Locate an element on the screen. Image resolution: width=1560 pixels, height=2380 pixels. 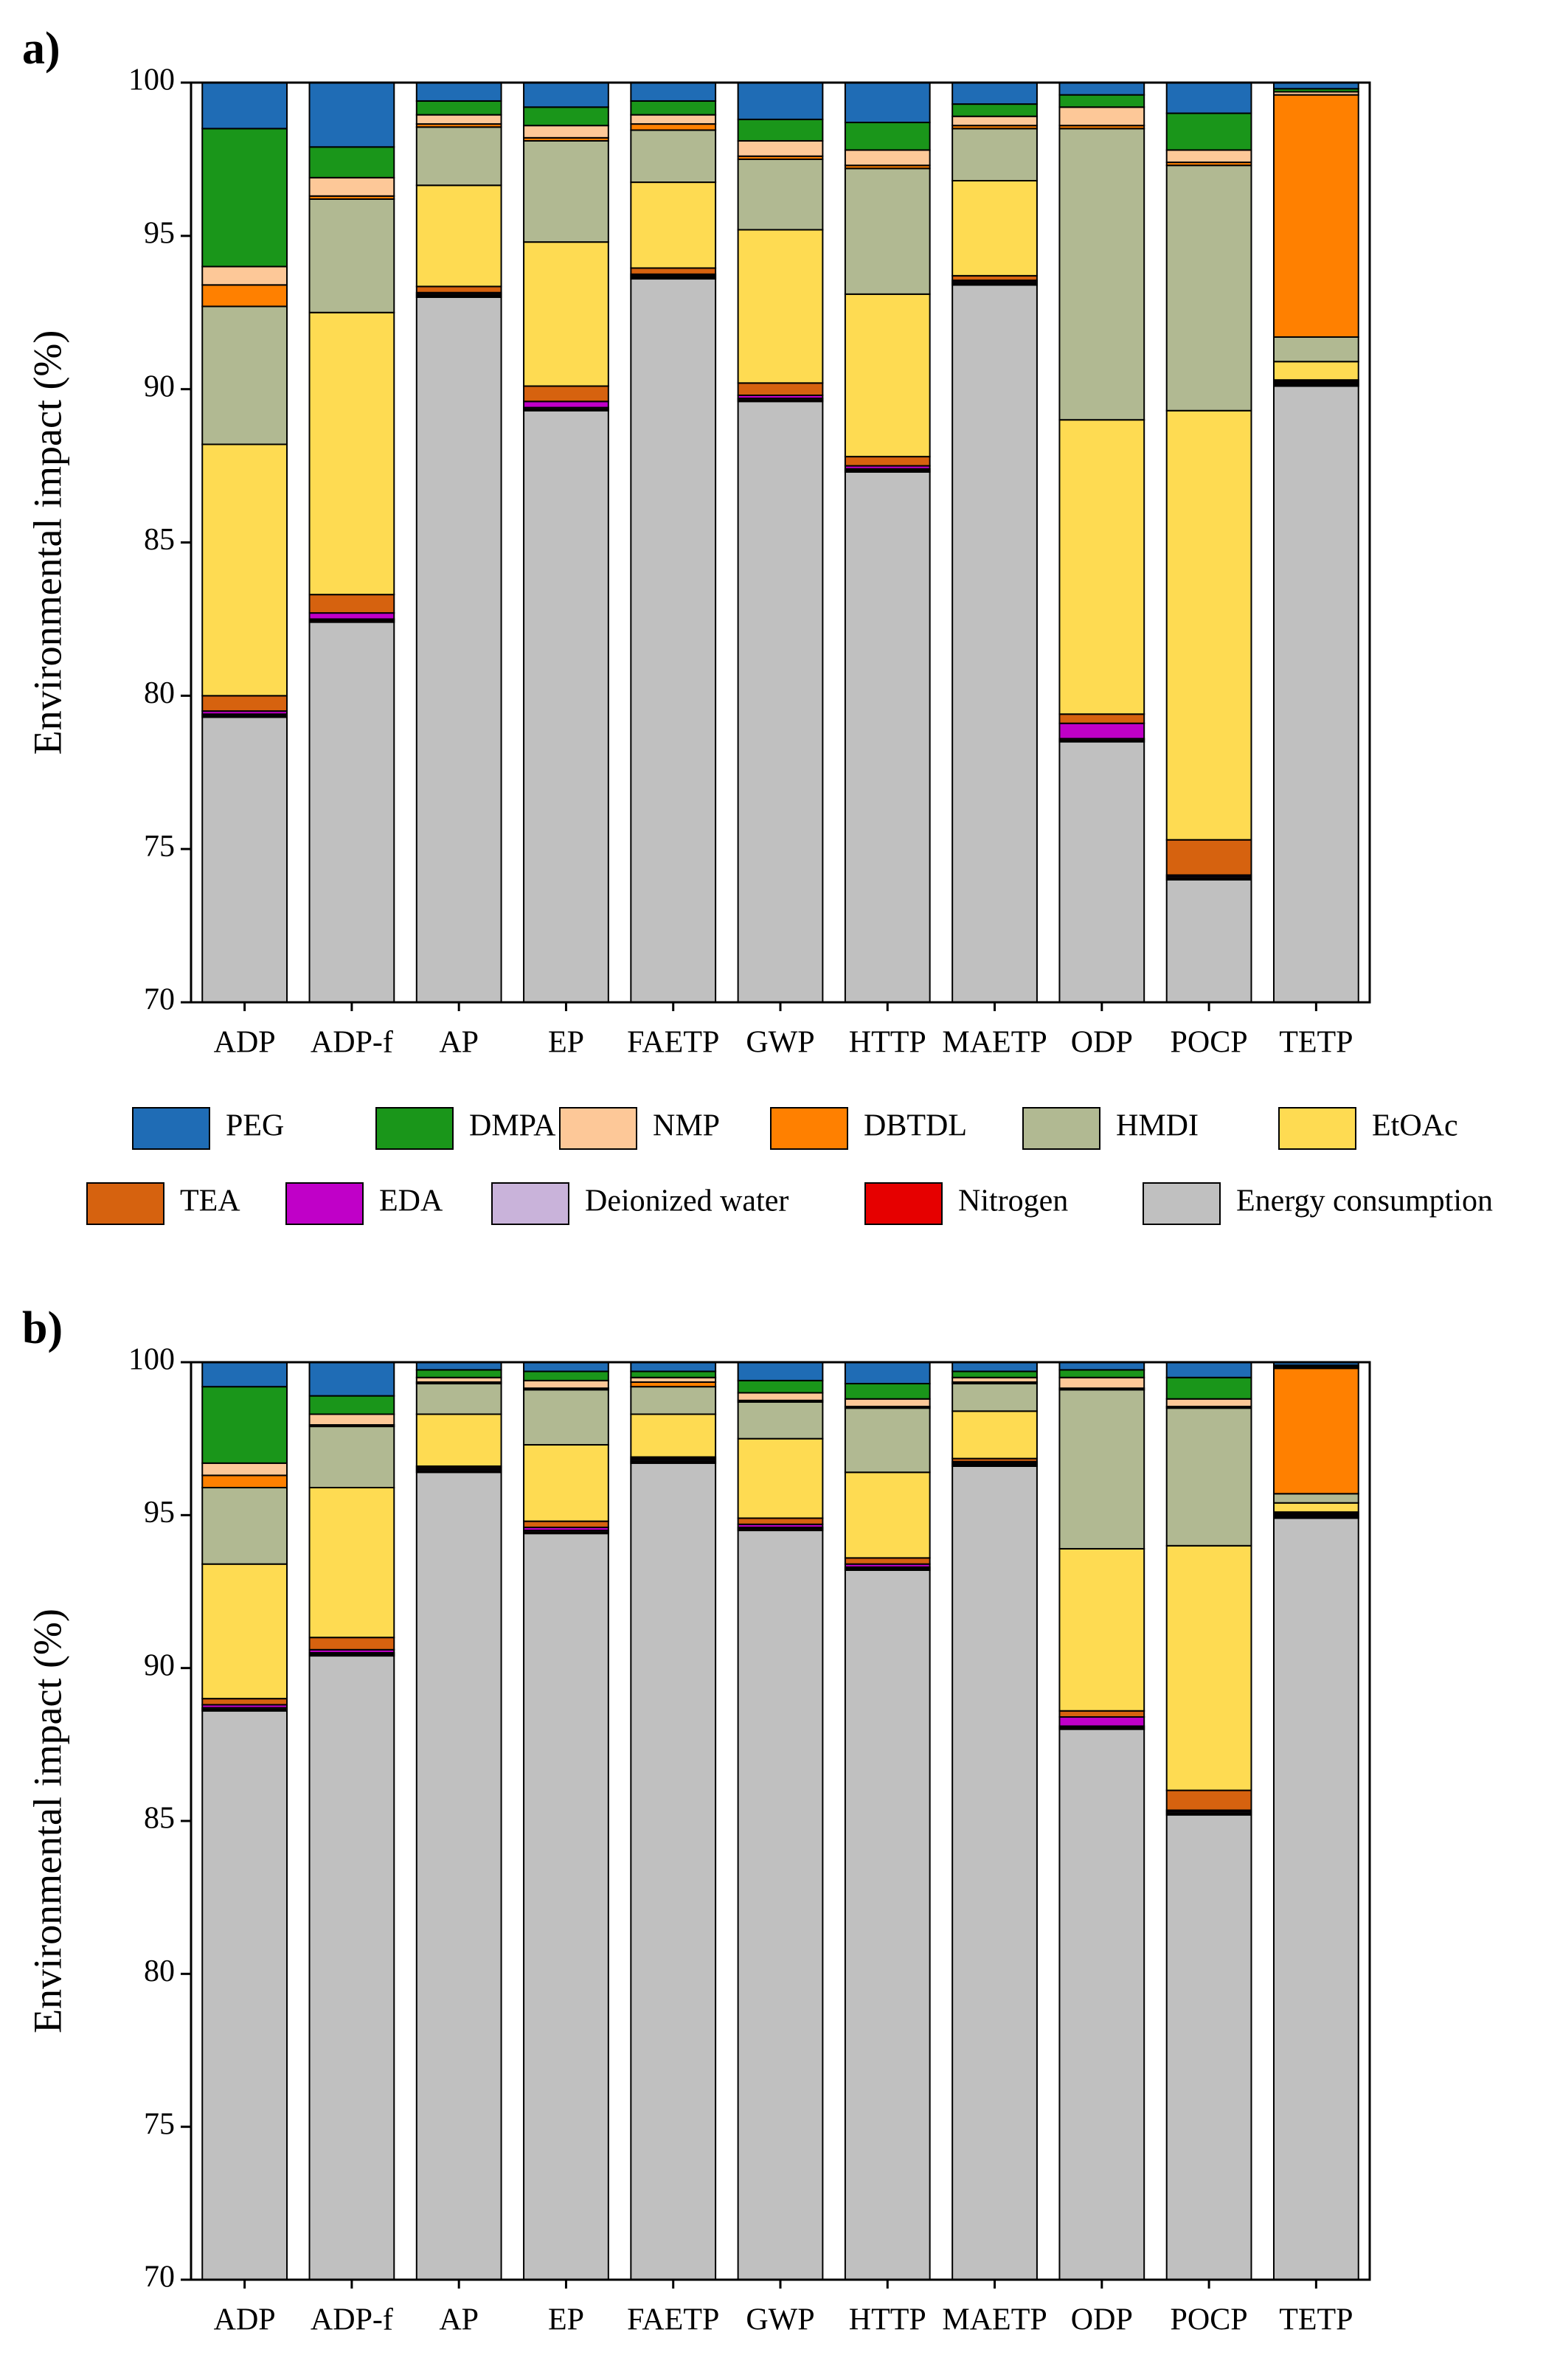
y-tick-label: 75 is located at coordinates (159, 2124).